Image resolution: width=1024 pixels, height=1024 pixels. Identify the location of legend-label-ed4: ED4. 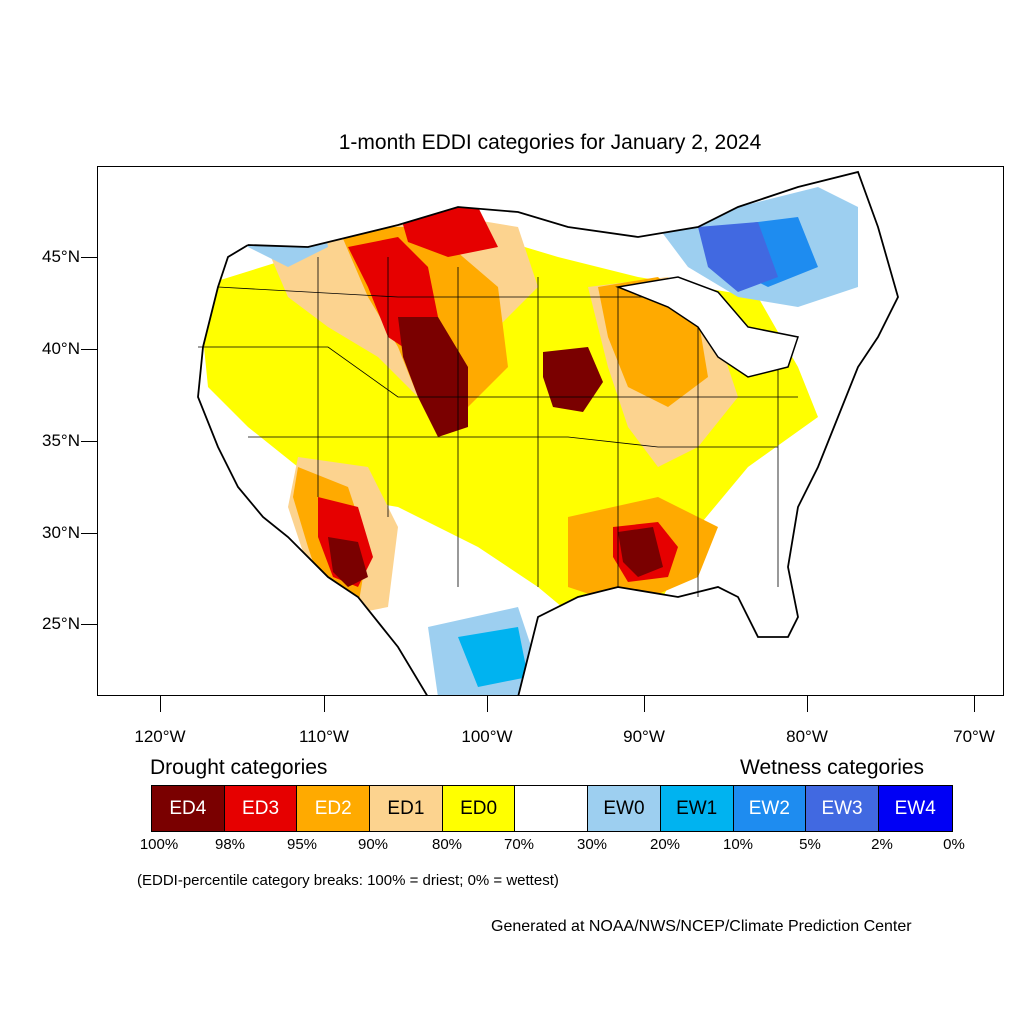
(188, 808).